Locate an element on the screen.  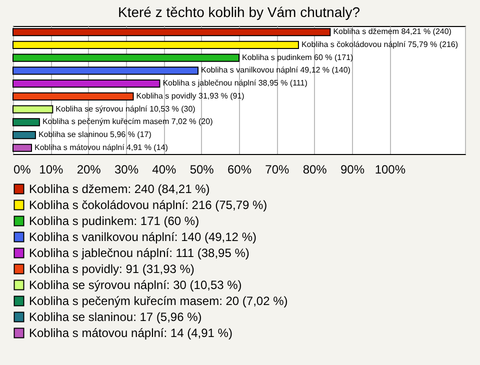
data-label: Kobliha s pečeným kuřecím masem 7,02 % (20) is located at coordinates (128, 121).